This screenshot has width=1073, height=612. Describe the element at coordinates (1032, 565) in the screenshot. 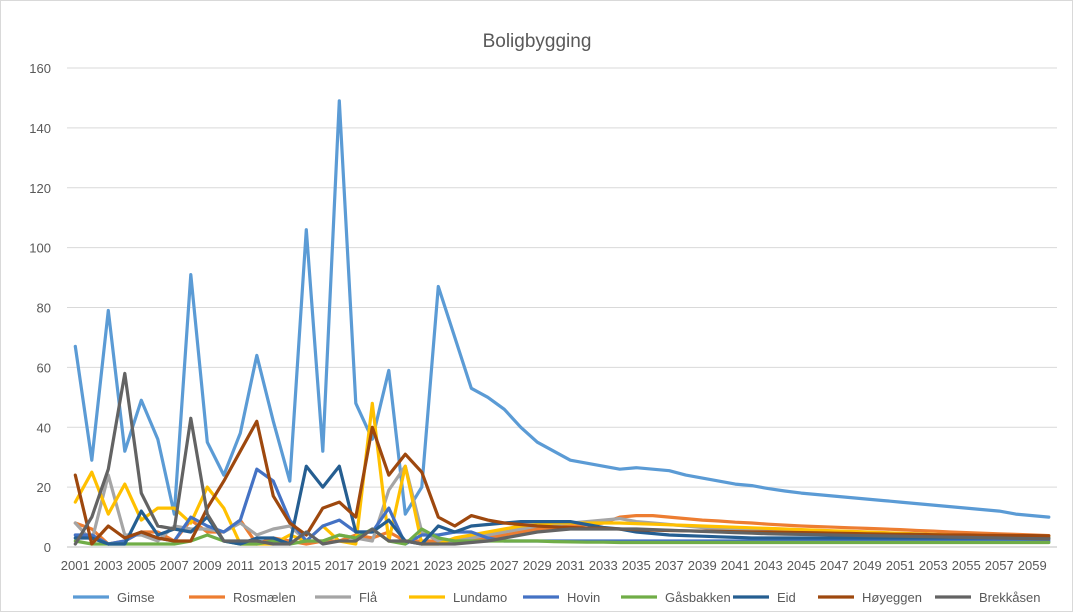

I see `x-tick-label: 2059` at that location.